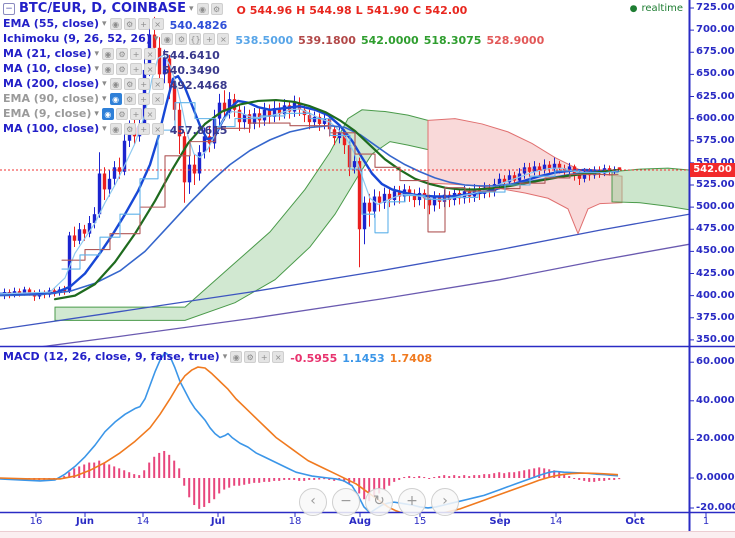 The image size is (735, 538). What do you see at coordinates (379, 502) in the screenshot?
I see `reset-view-button: ↻` at bounding box center [379, 502].